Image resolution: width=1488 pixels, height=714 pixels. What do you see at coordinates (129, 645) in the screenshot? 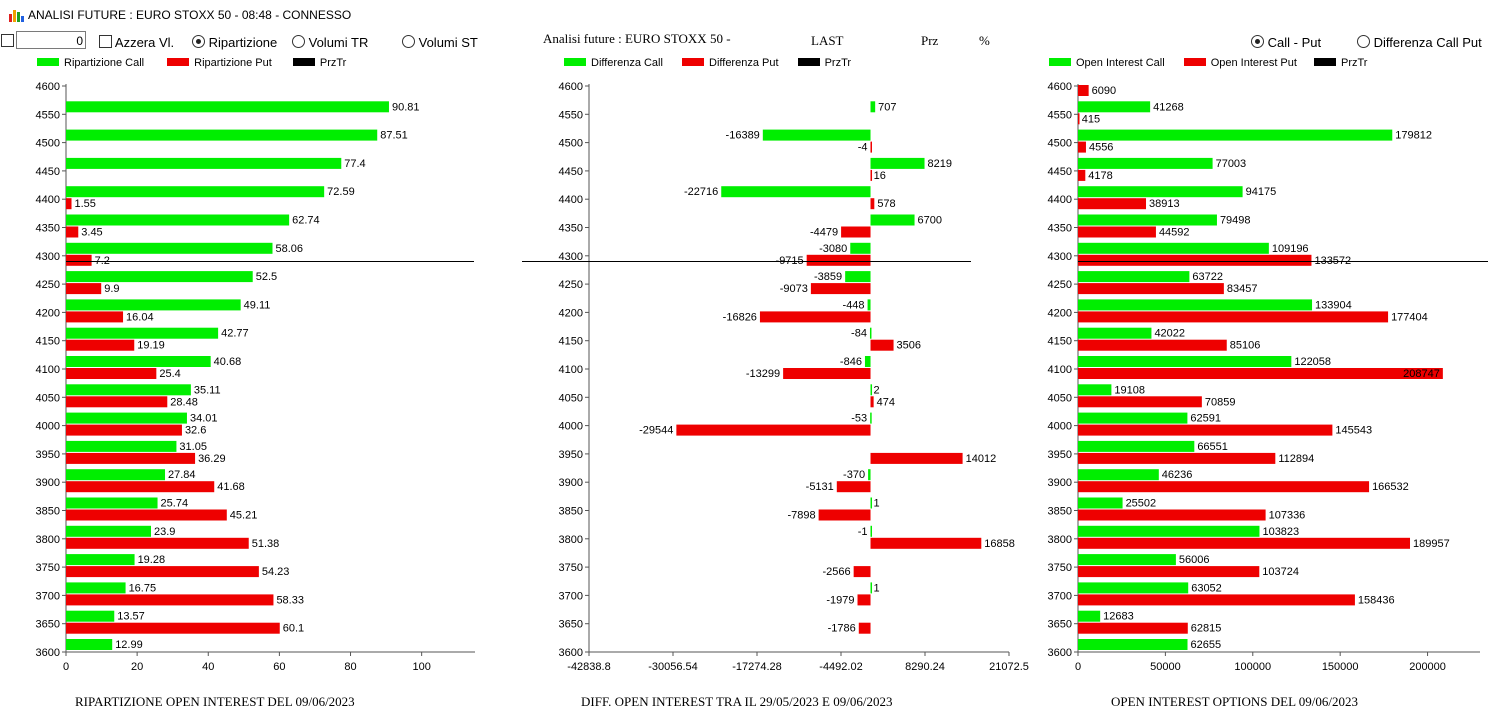
I see `call-bar-label: 12.99` at bounding box center [129, 645].